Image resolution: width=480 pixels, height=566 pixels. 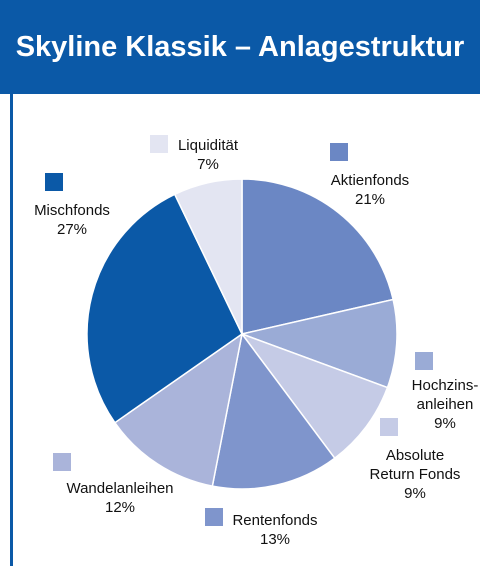 What do you see at coordinates (208, 145) in the screenshot?
I see `category-label: Liquidität` at bounding box center [208, 145].